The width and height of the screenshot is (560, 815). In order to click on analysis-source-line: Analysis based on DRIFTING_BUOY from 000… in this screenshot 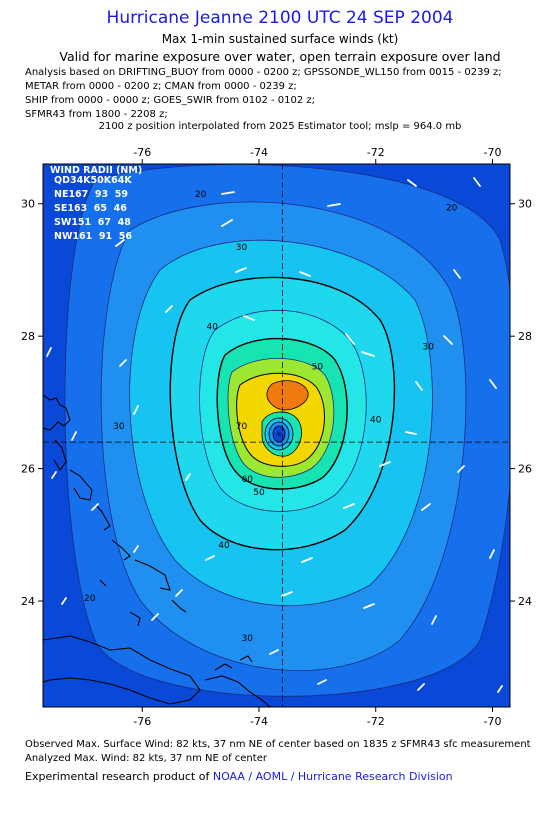, I will do `click(263, 72)`.